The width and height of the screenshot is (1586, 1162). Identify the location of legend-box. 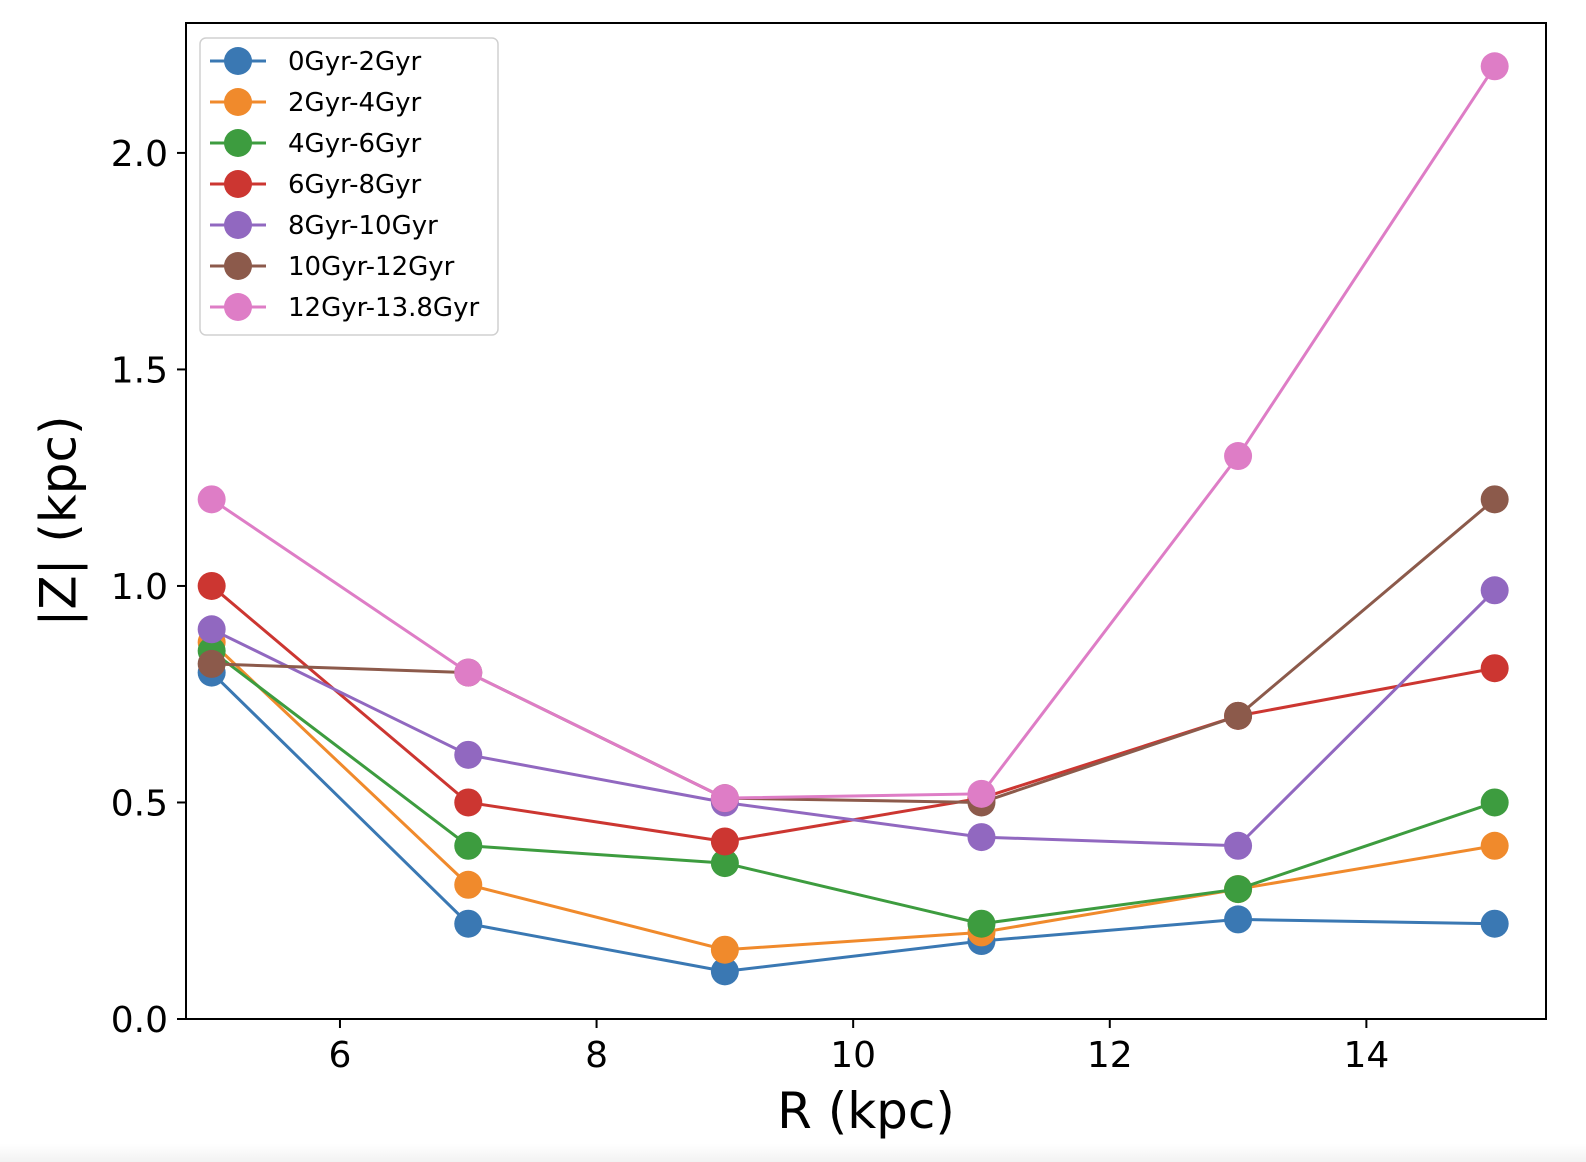
(349, 186).